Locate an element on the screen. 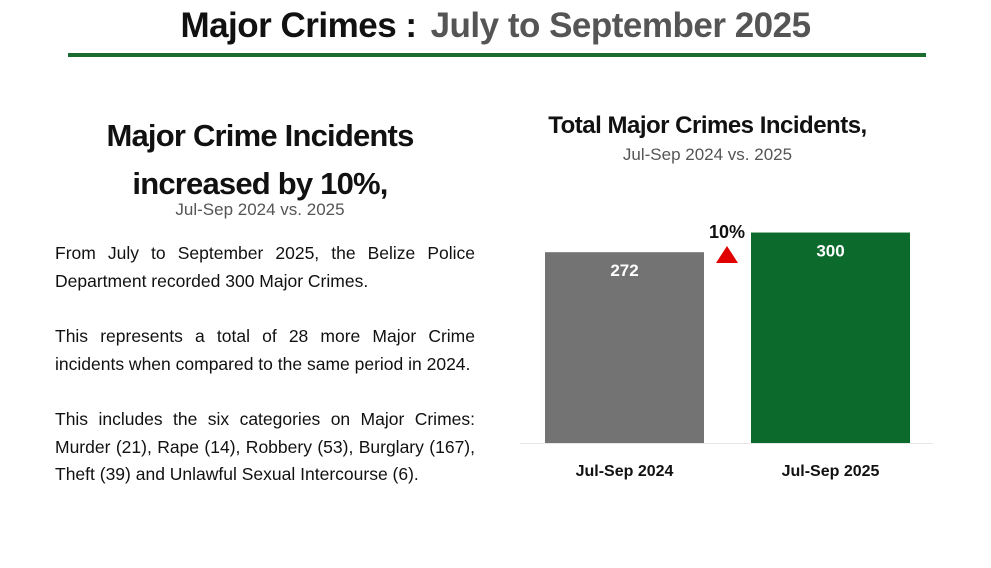  x-tick-label: Jul-Sep 2024 is located at coordinates (625, 471).